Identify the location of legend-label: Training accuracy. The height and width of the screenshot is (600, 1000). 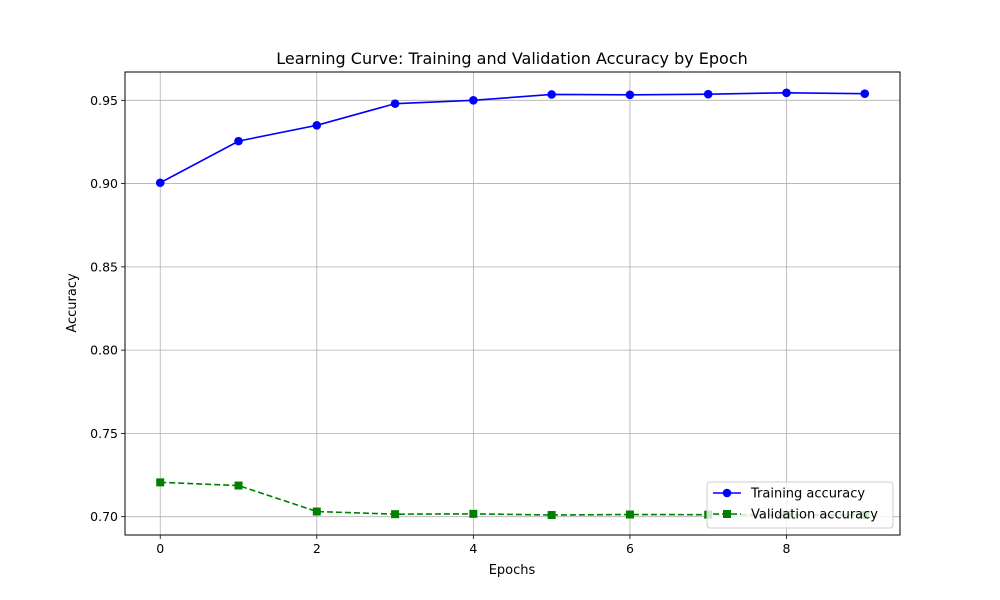
(807, 494).